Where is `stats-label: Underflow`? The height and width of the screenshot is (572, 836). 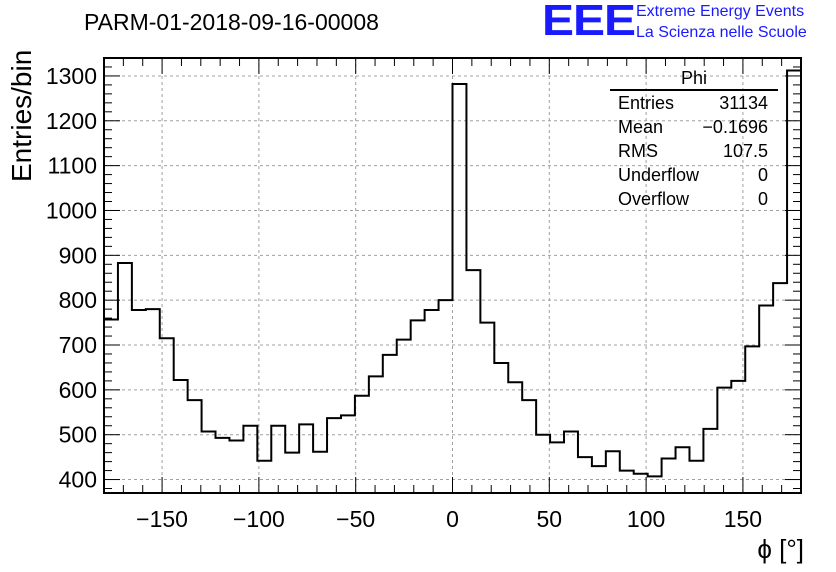 stats-label: Underflow is located at coordinates (659, 175).